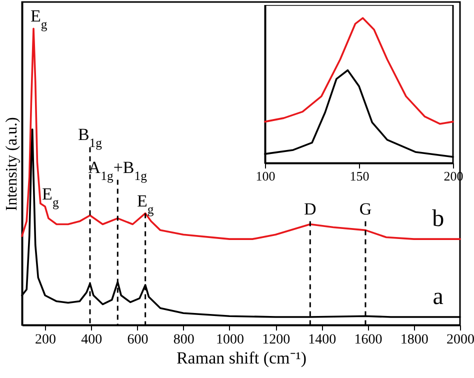  Describe the element at coordinates (438, 219) in the screenshot. I see `series-label: b` at that location.